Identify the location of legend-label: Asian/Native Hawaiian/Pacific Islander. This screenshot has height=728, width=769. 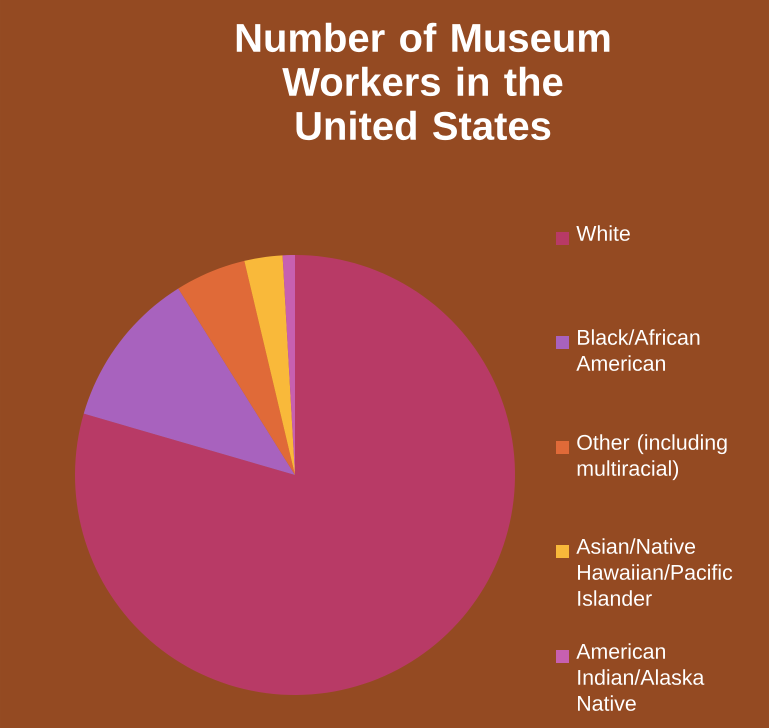
(654, 572).